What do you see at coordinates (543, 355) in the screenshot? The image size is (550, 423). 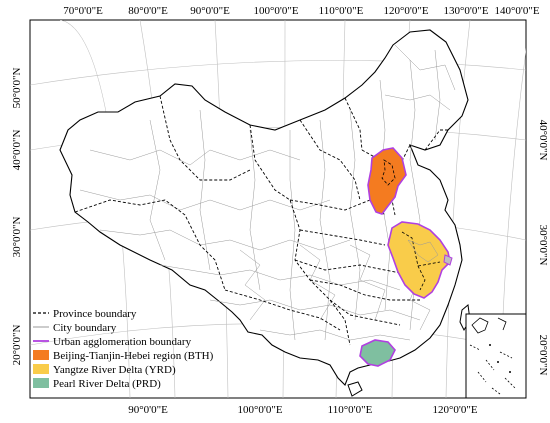 I see `right-lat-label: 20°0'0"N` at bounding box center [543, 355].